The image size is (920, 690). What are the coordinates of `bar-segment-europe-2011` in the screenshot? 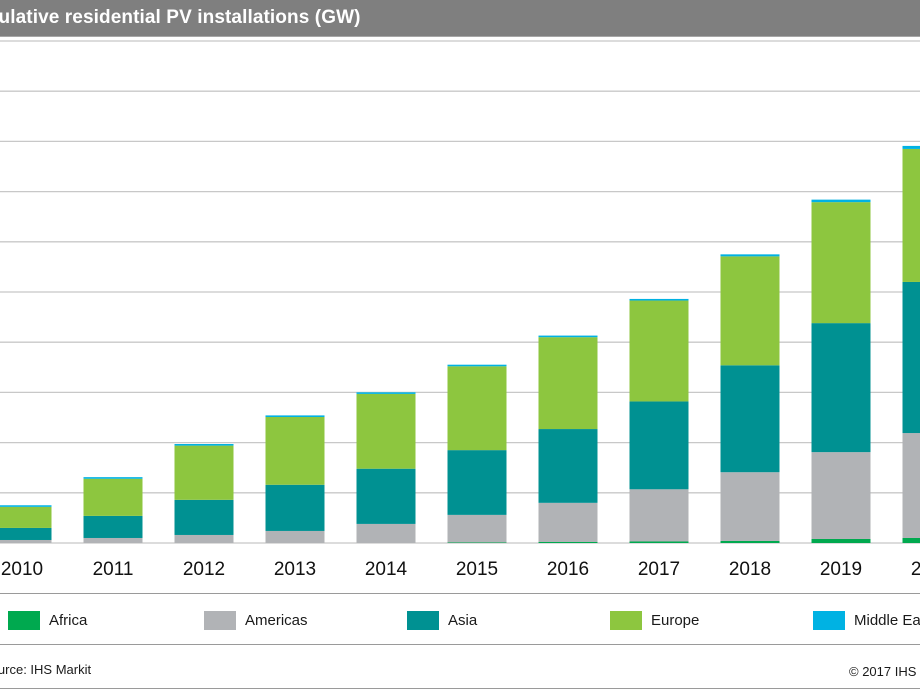 It's located at (113, 497).